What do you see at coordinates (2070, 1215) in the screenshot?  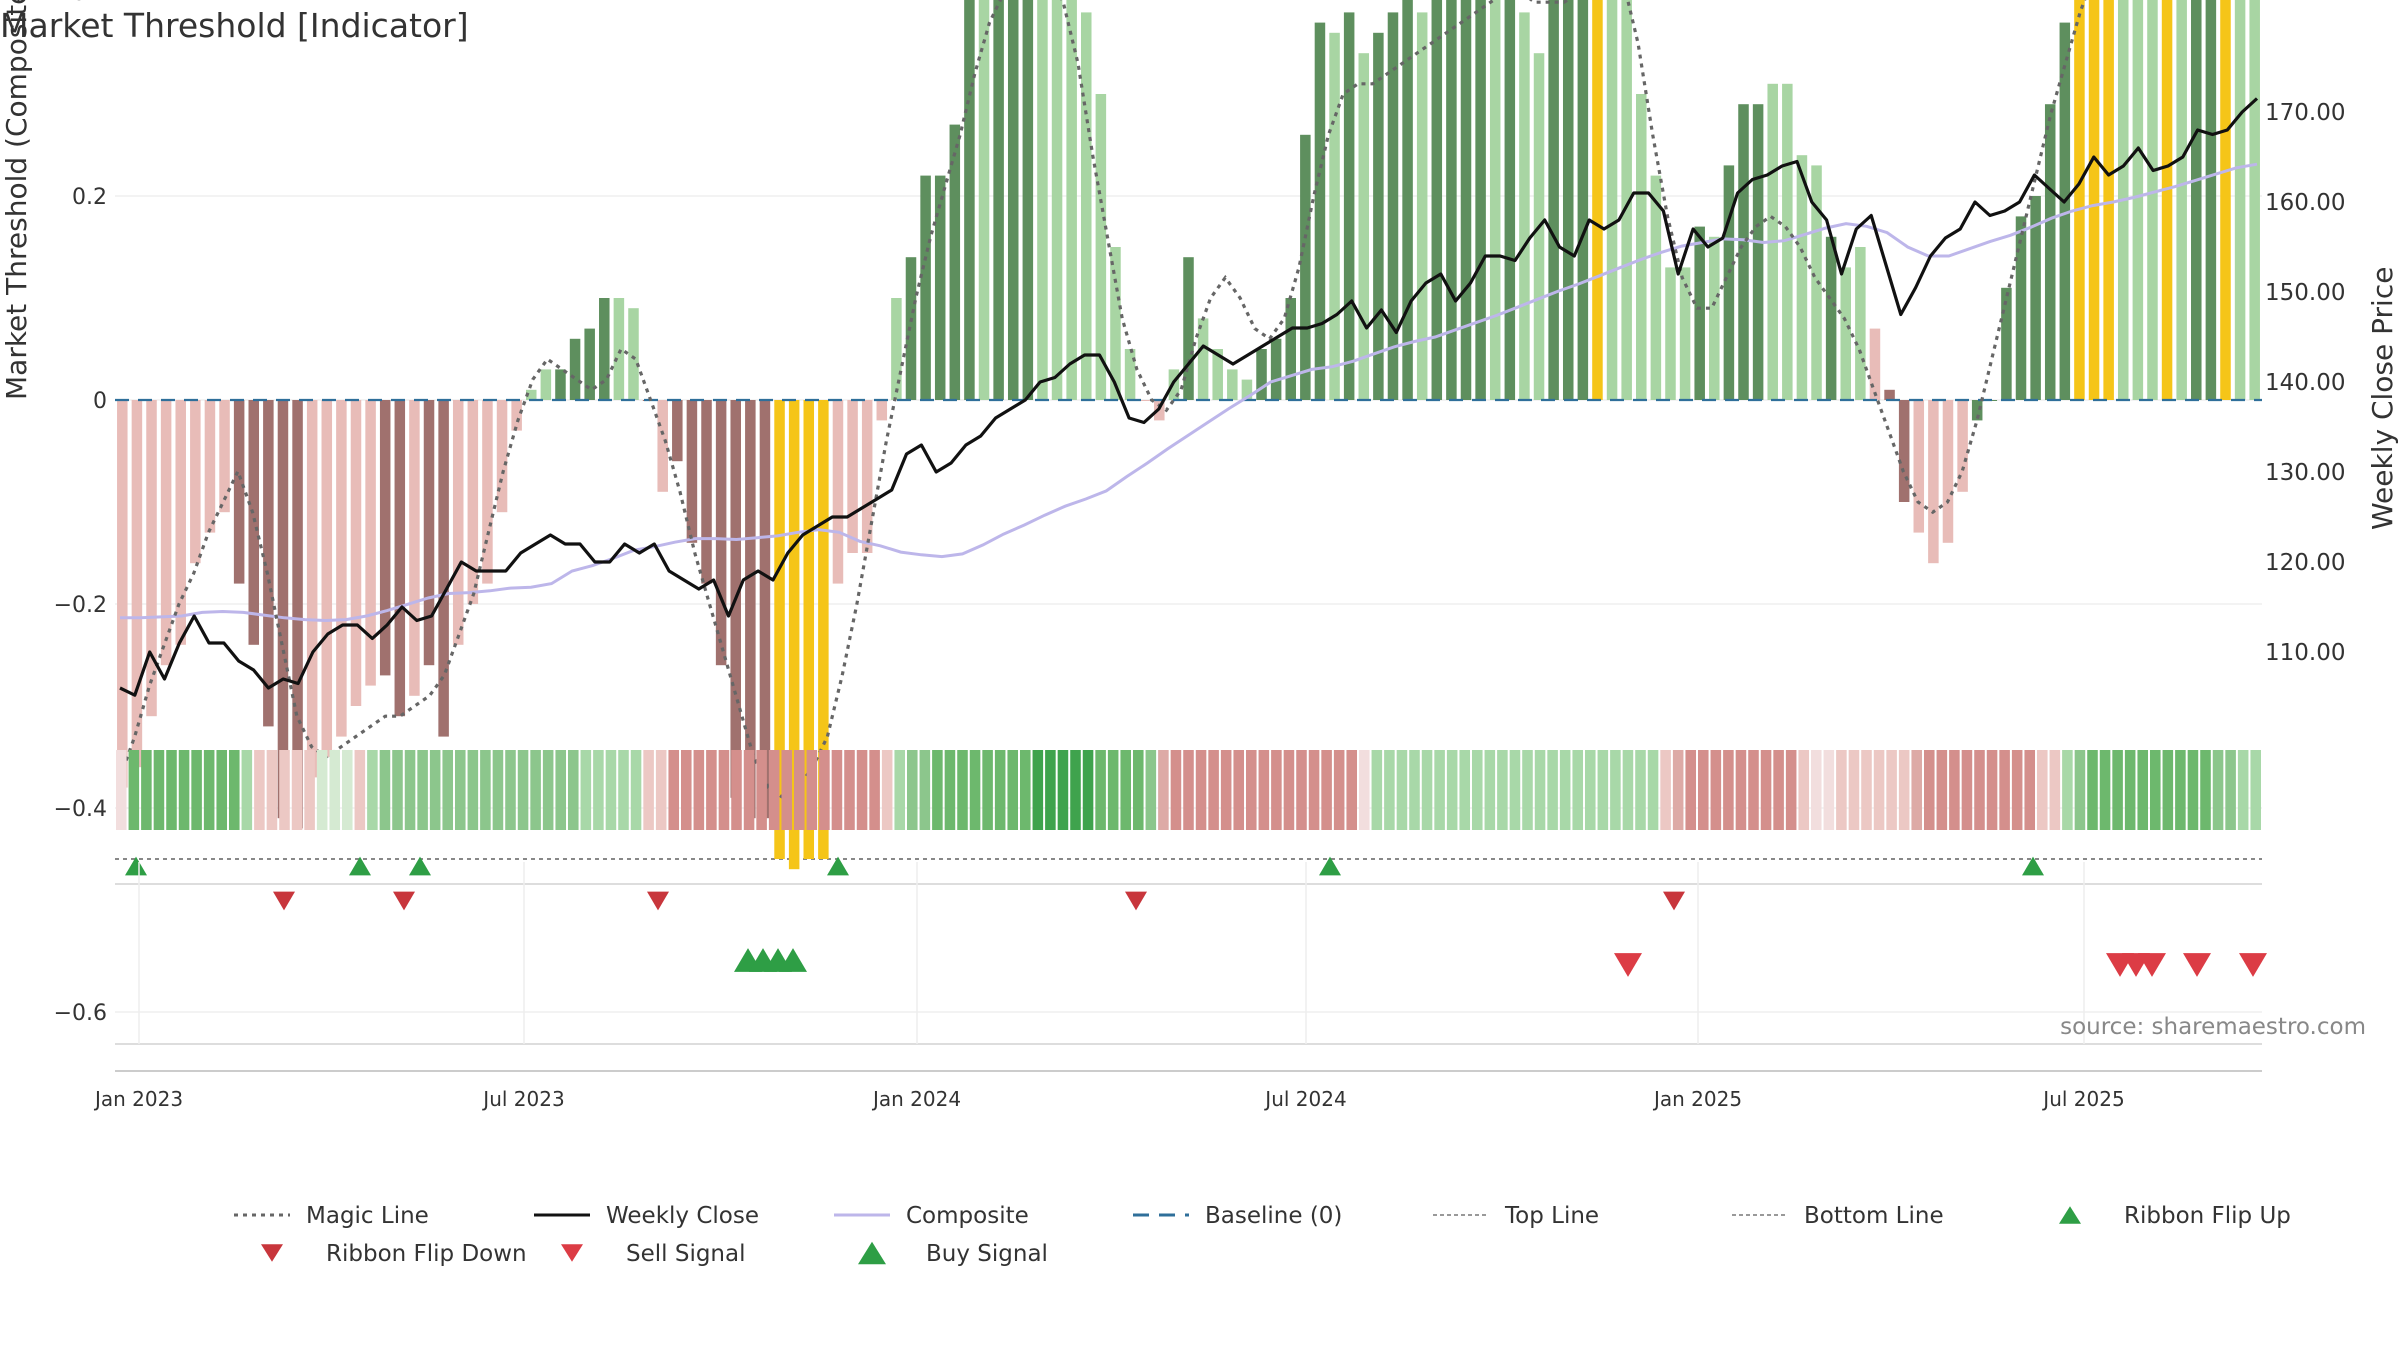 I see `legend-swatch` at bounding box center [2070, 1215].